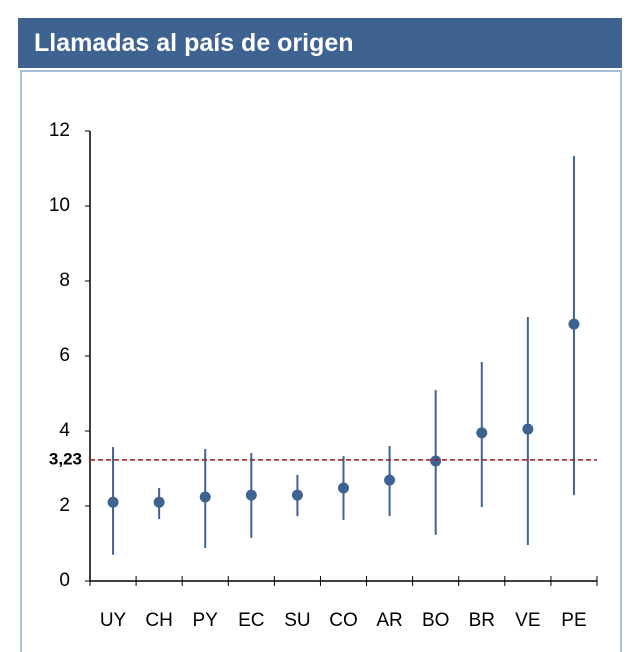 This screenshot has height=652, width=641. Describe the element at coordinates (59, 130) in the screenshot. I see `y-tick-label: 12` at that location.